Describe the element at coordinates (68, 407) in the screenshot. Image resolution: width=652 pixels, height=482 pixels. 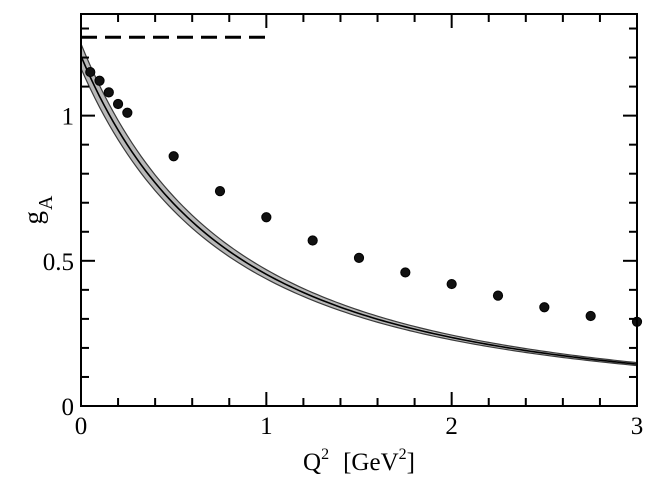
I see `y-tick-label: 0` at that location.